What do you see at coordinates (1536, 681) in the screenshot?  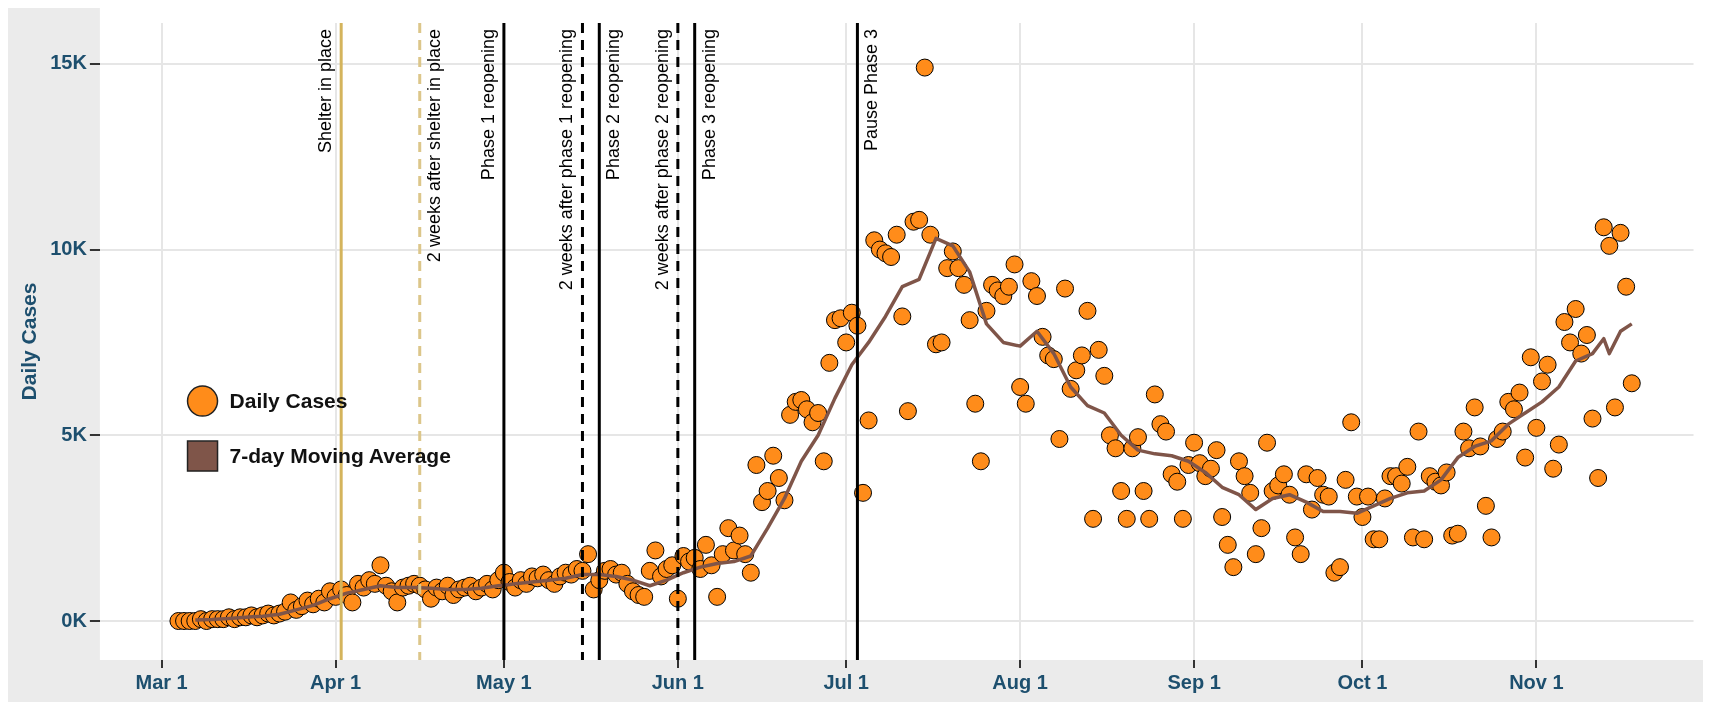 I see `x-tick-label: Nov 1` at bounding box center [1536, 681].